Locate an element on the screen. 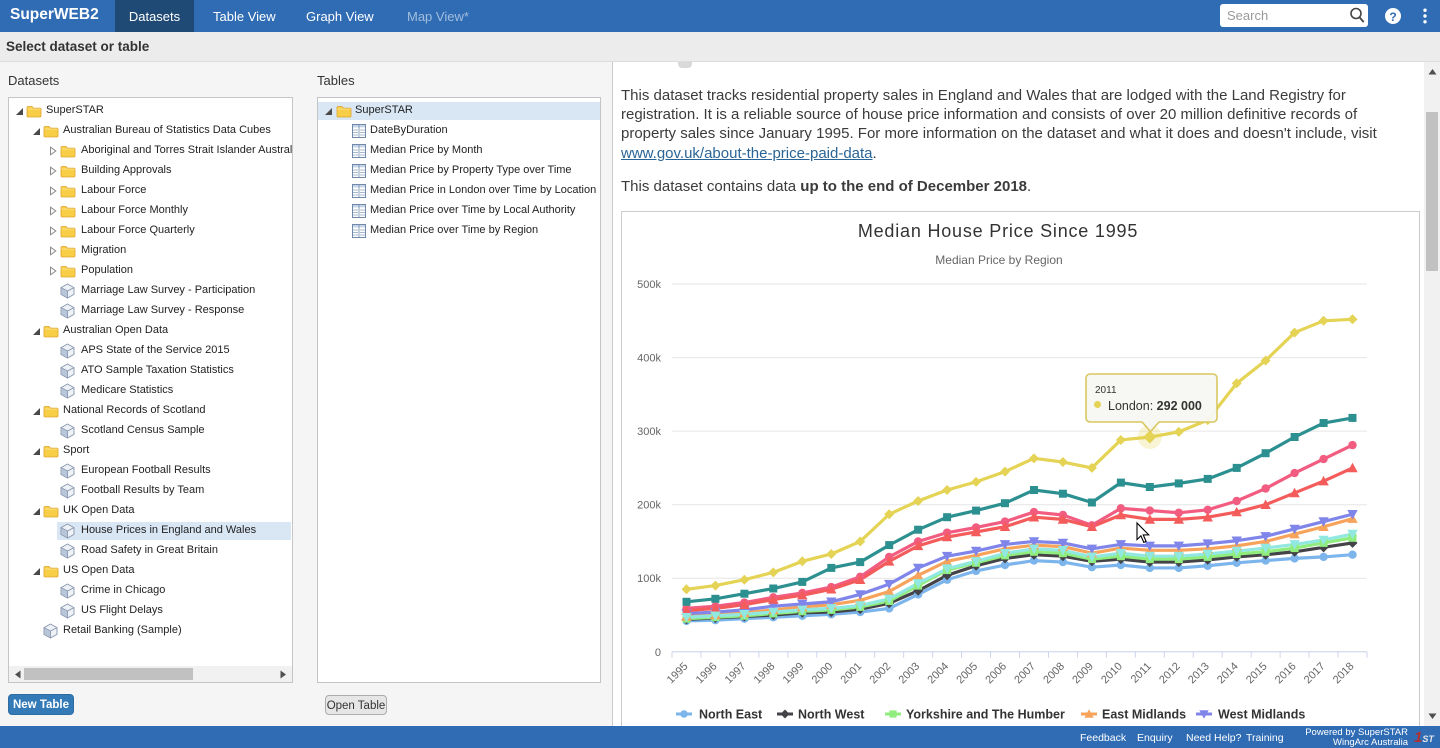  svg-text: Yorkshire and The Humber is located at coordinates (985, 715).